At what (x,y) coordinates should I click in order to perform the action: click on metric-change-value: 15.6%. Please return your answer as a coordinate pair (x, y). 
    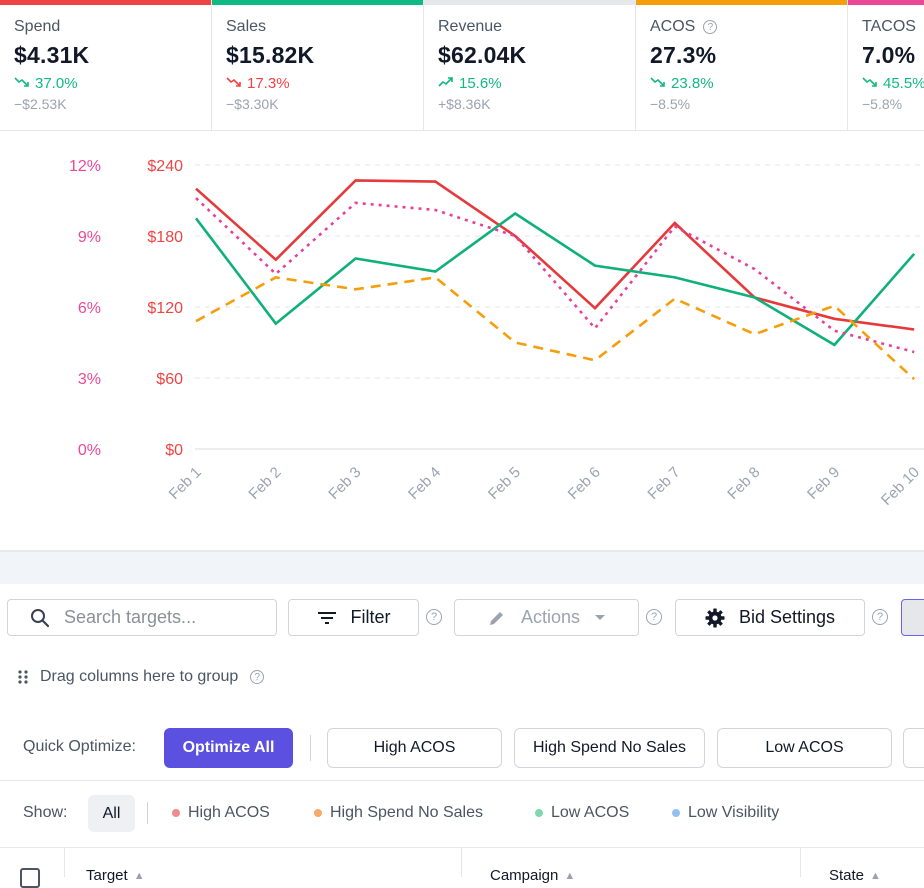
    Looking at the image, I should click on (480, 83).